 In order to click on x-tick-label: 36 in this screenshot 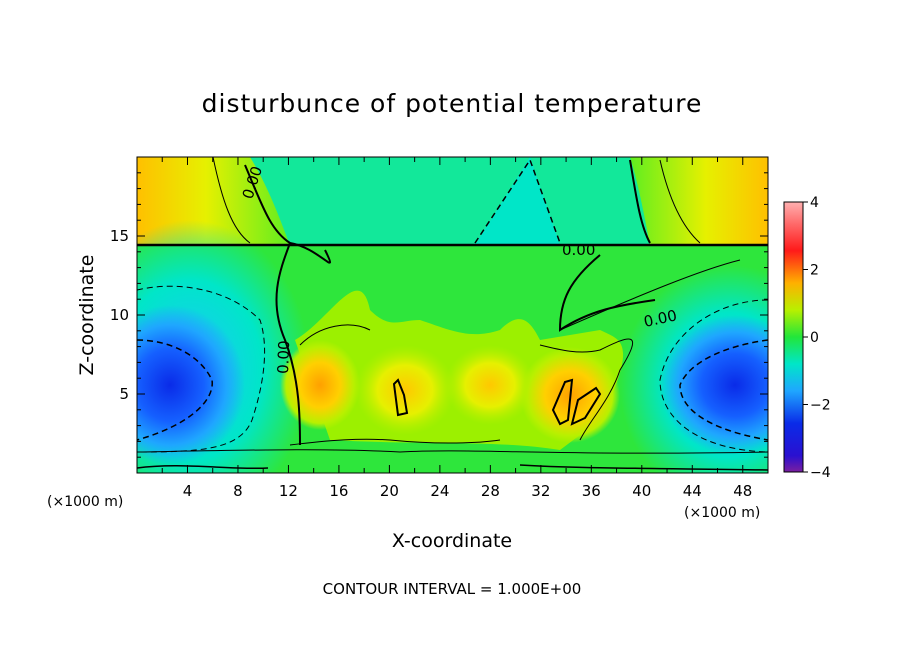, I will do `click(591, 491)`.